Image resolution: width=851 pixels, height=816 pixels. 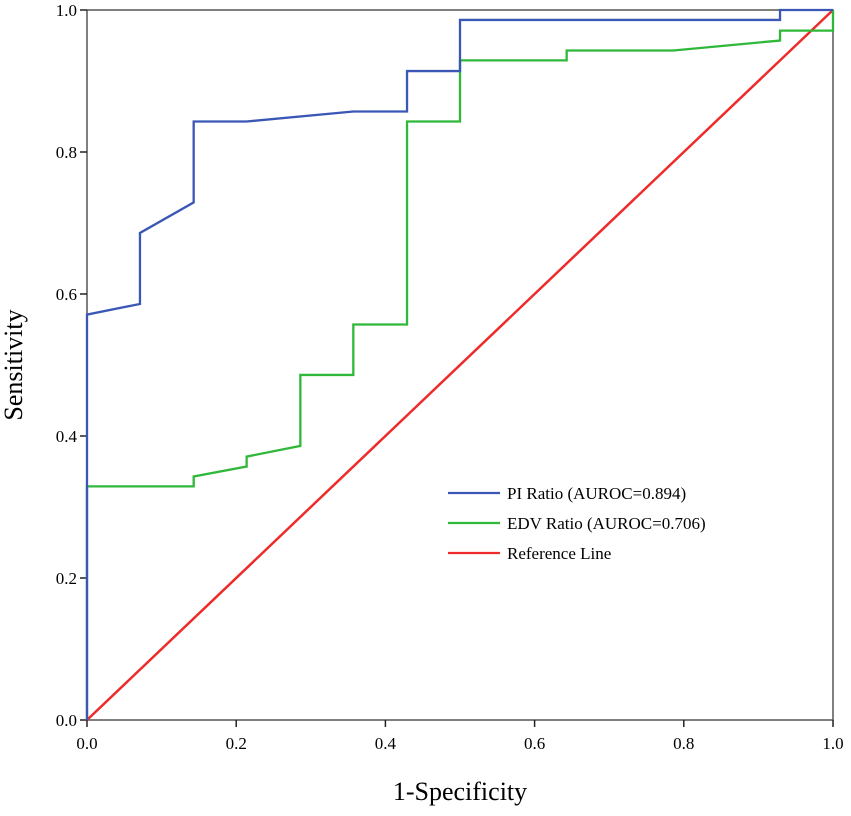 What do you see at coordinates (86, 743) in the screenshot?
I see `x-tick-label: 0.0` at bounding box center [86, 743].